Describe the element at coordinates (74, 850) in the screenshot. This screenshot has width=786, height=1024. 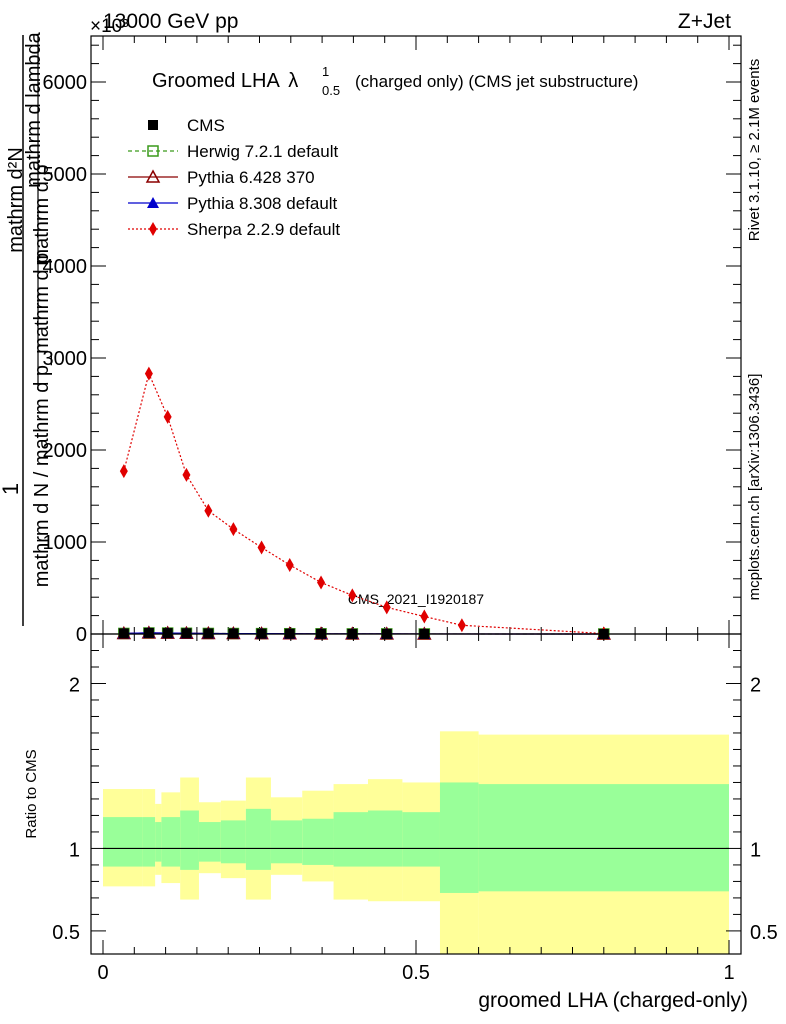
I see `ratio-y-tick-label-left: 1` at that location.